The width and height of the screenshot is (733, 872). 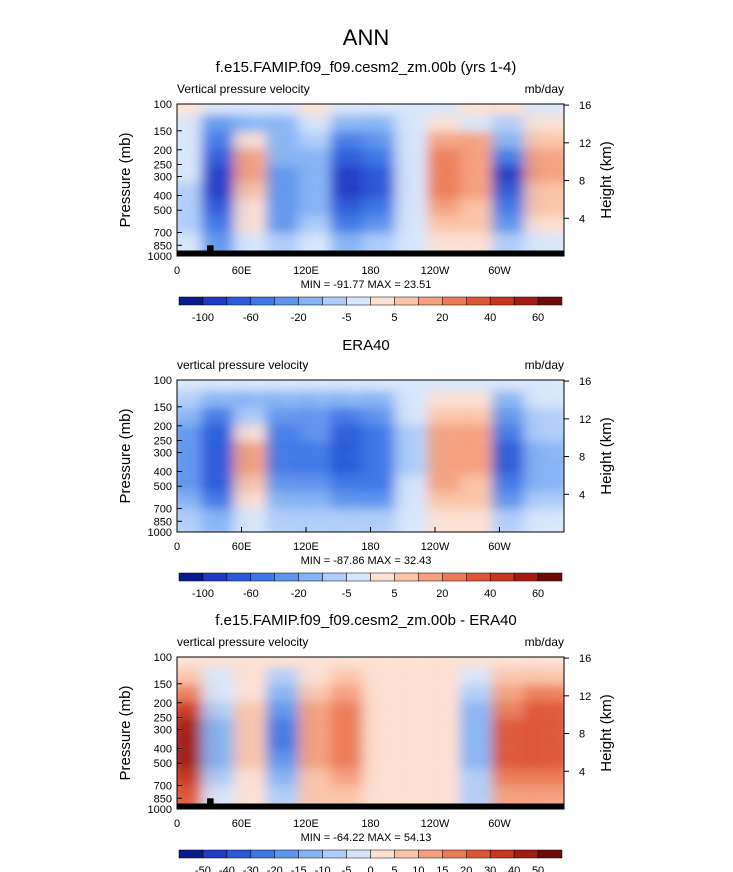 What do you see at coordinates (538, 318) in the screenshot?
I see `colorbar-label: 60` at bounding box center [538, 318].